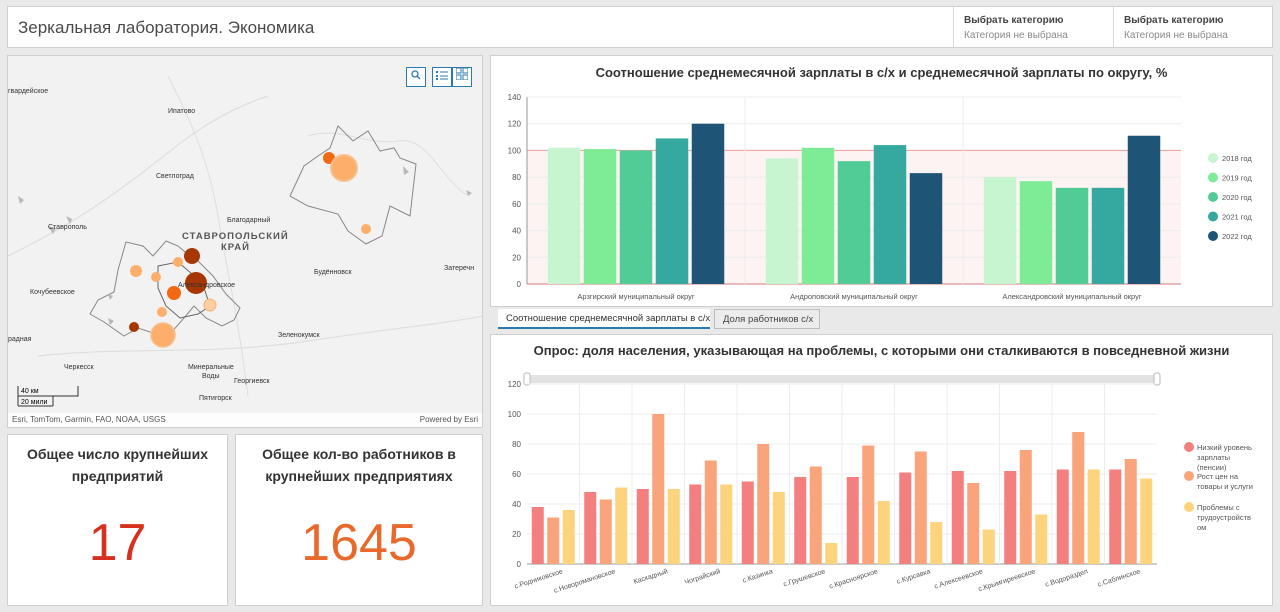 The image size is (1280, 612). What do you see at coordinates (1225, 481) in the screenshot?
I see `legend-label: Рост цен на товары и услуги` at bounding box center [1225, 481].